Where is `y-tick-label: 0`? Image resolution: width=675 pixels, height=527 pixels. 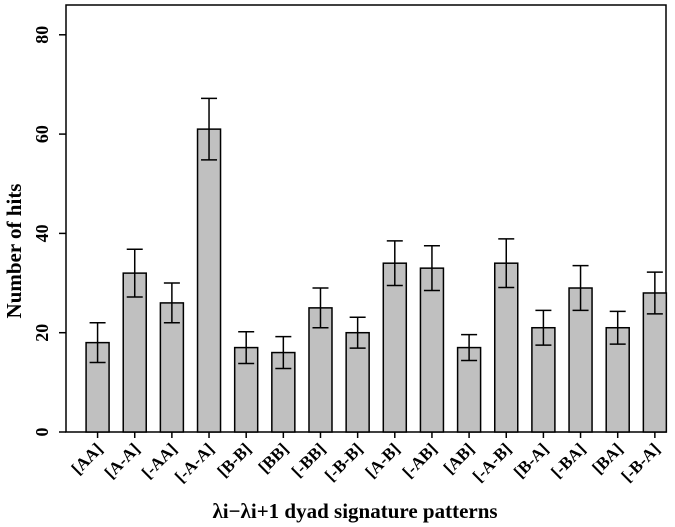 y-tick-label: 0 is located at coordinates (42, 432).